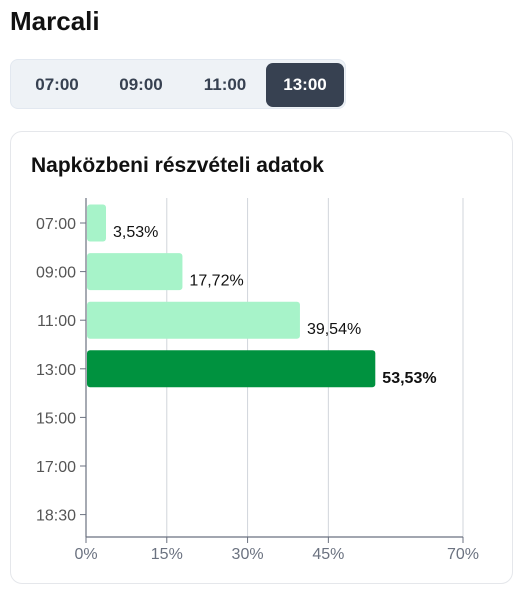  Describe the element at coordinates (276, 549) in the screenshot. I see `chart-x-axis: 0% 15% 30% 45% 70%` at that location.